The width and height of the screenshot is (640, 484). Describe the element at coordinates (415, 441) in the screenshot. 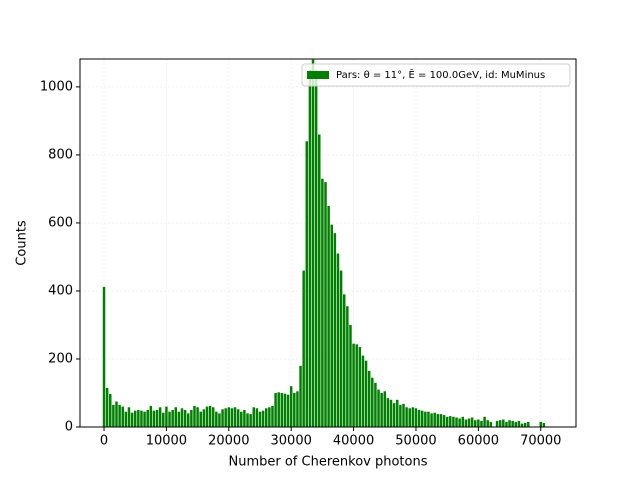

I see `x-tick-label: 50000` at that location.